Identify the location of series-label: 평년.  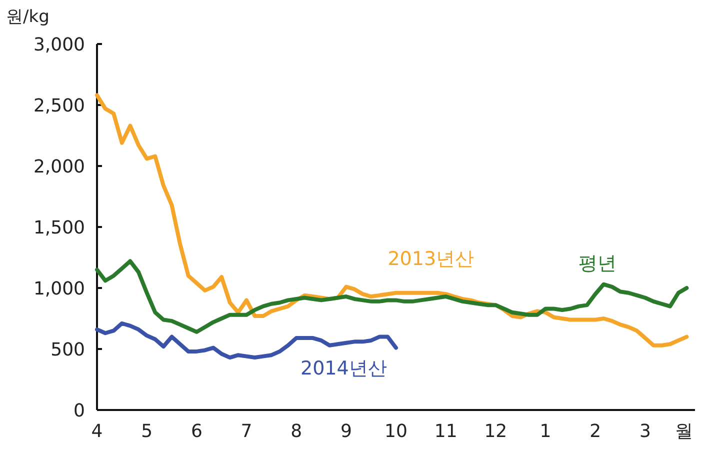
(597, 263).